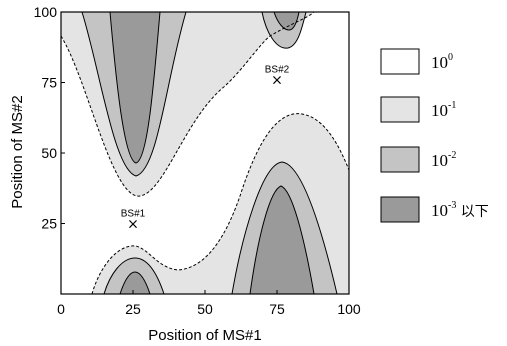  I want to click on x-tick-label: 25, so click(133, 309).